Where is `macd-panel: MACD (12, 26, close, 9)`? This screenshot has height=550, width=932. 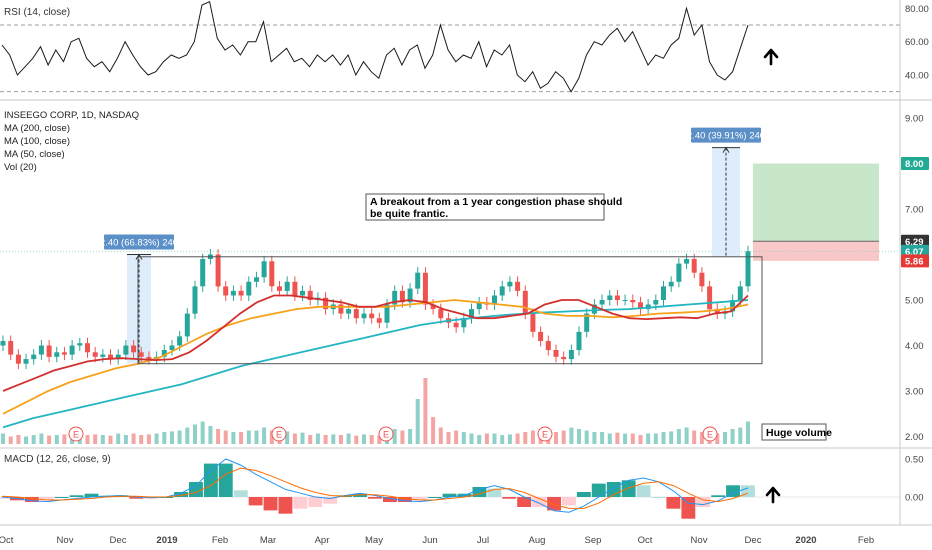
macd-panel: MACD (12, 26, close, 9) is located at coordinates (450, 486).